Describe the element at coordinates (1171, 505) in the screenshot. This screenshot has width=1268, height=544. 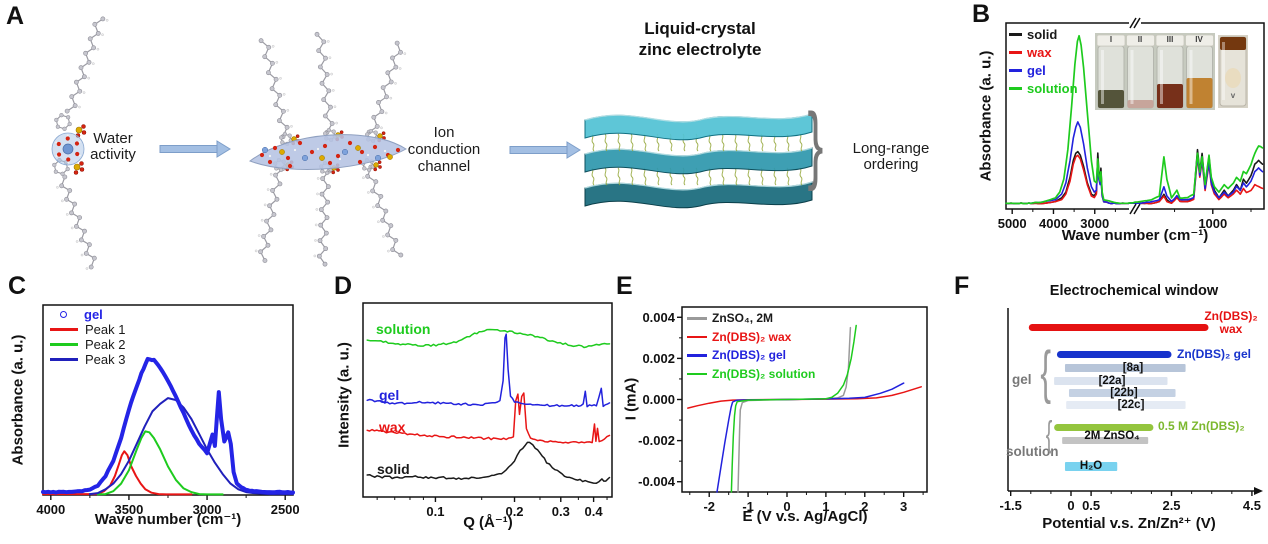
I see `x-tick-label: 2.5` at that location.